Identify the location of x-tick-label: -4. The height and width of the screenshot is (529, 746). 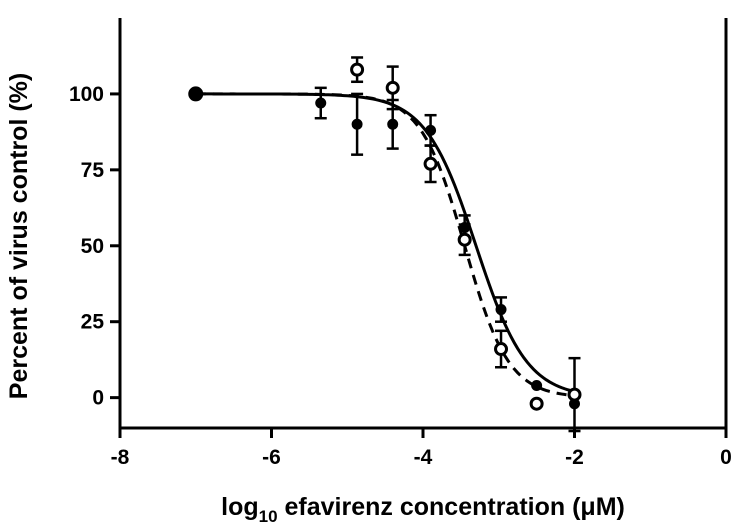
(423, 457).